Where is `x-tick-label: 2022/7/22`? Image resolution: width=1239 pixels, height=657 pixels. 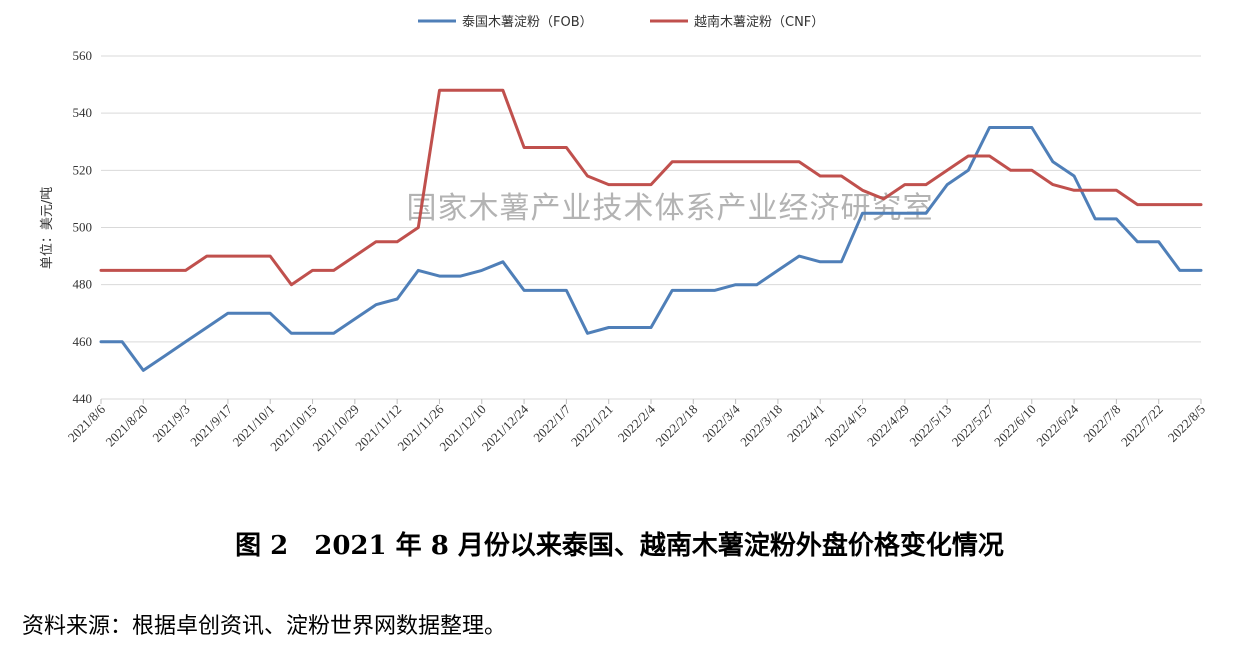 x-tick-label: 2022/7/22 is located at coordinates (1142, 426).